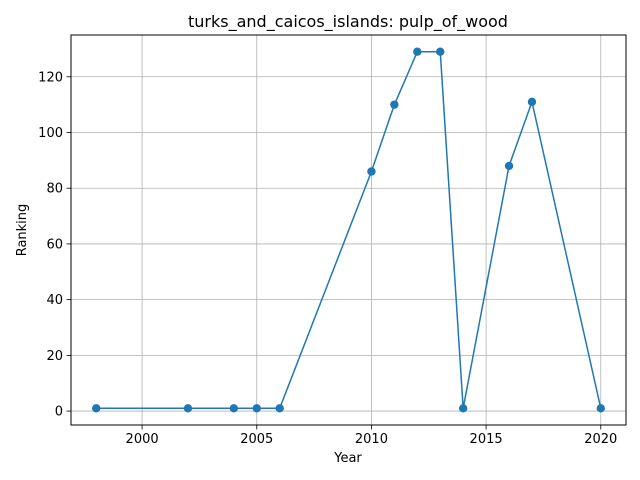 The height and width of the screenshot is (480, 640). I want to click on y-tick-label: 120, so click(50, 77).